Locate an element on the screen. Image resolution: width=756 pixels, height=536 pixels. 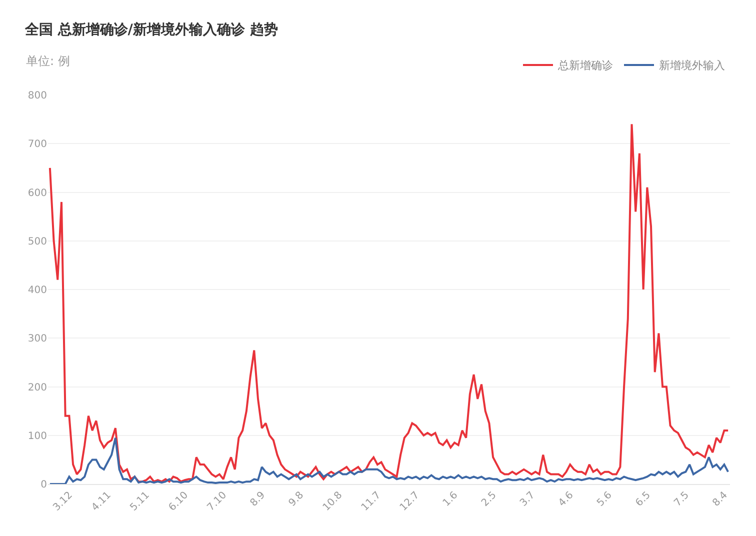
legend-label: 总新增确诊 is located at coordinates (585, 65).